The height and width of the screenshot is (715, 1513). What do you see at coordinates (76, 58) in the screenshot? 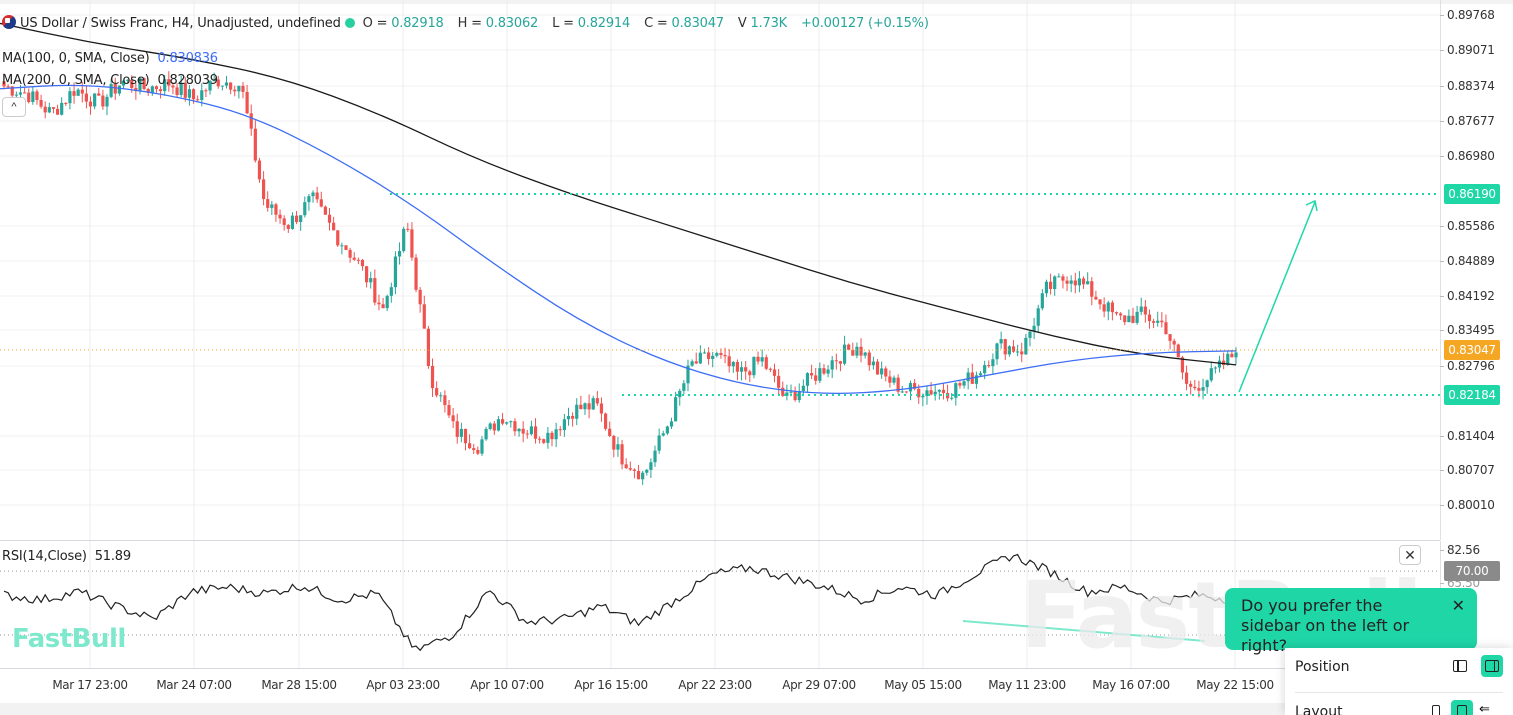
I see `ma100-label: MA(100, 0, SMA, Close)` at bounding box center [76, 58].